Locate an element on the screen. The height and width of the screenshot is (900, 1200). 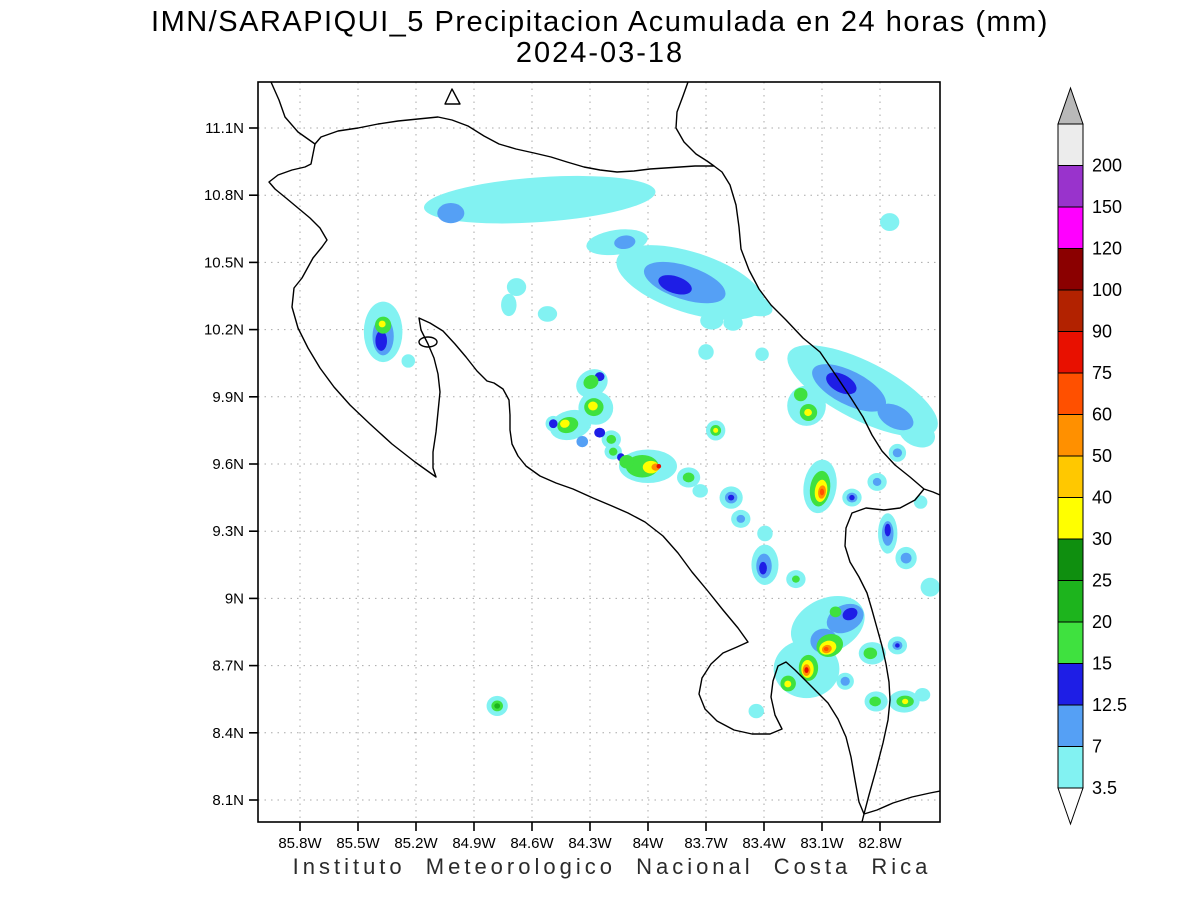
colorbar-label: 15 is located at coordinates (1102, 664).